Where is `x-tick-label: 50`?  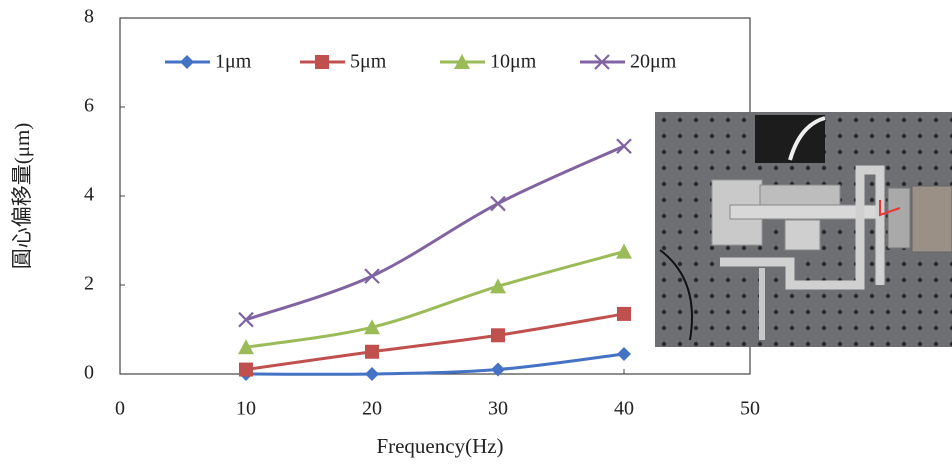
x-tick-label: 50 is located at coordinates (750, 409).